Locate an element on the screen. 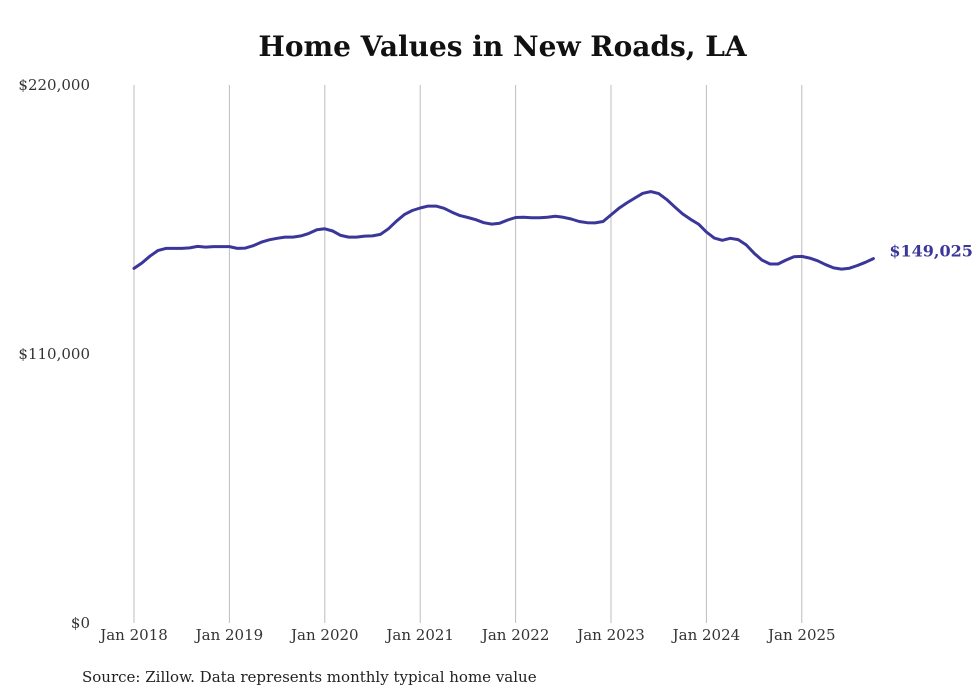 Image resolution: width=980 pixels, height=699 pixels. series-layer is located at coordinates (503, 230).